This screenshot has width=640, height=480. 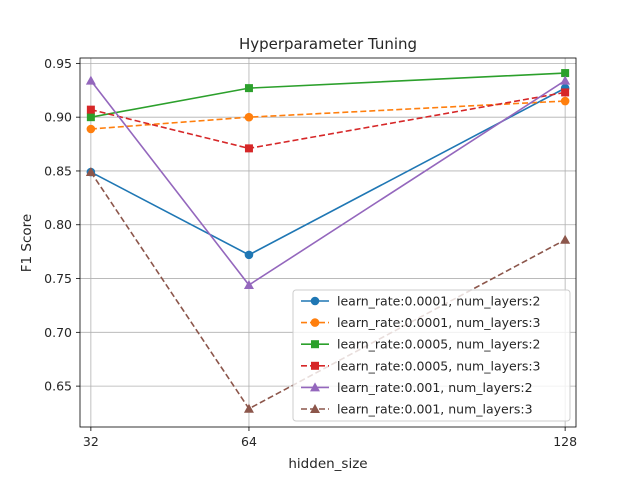 What do you see at coordinates (249, 255) in the screenshot?
I see `series-1-point` at bounding box center [249, 255].